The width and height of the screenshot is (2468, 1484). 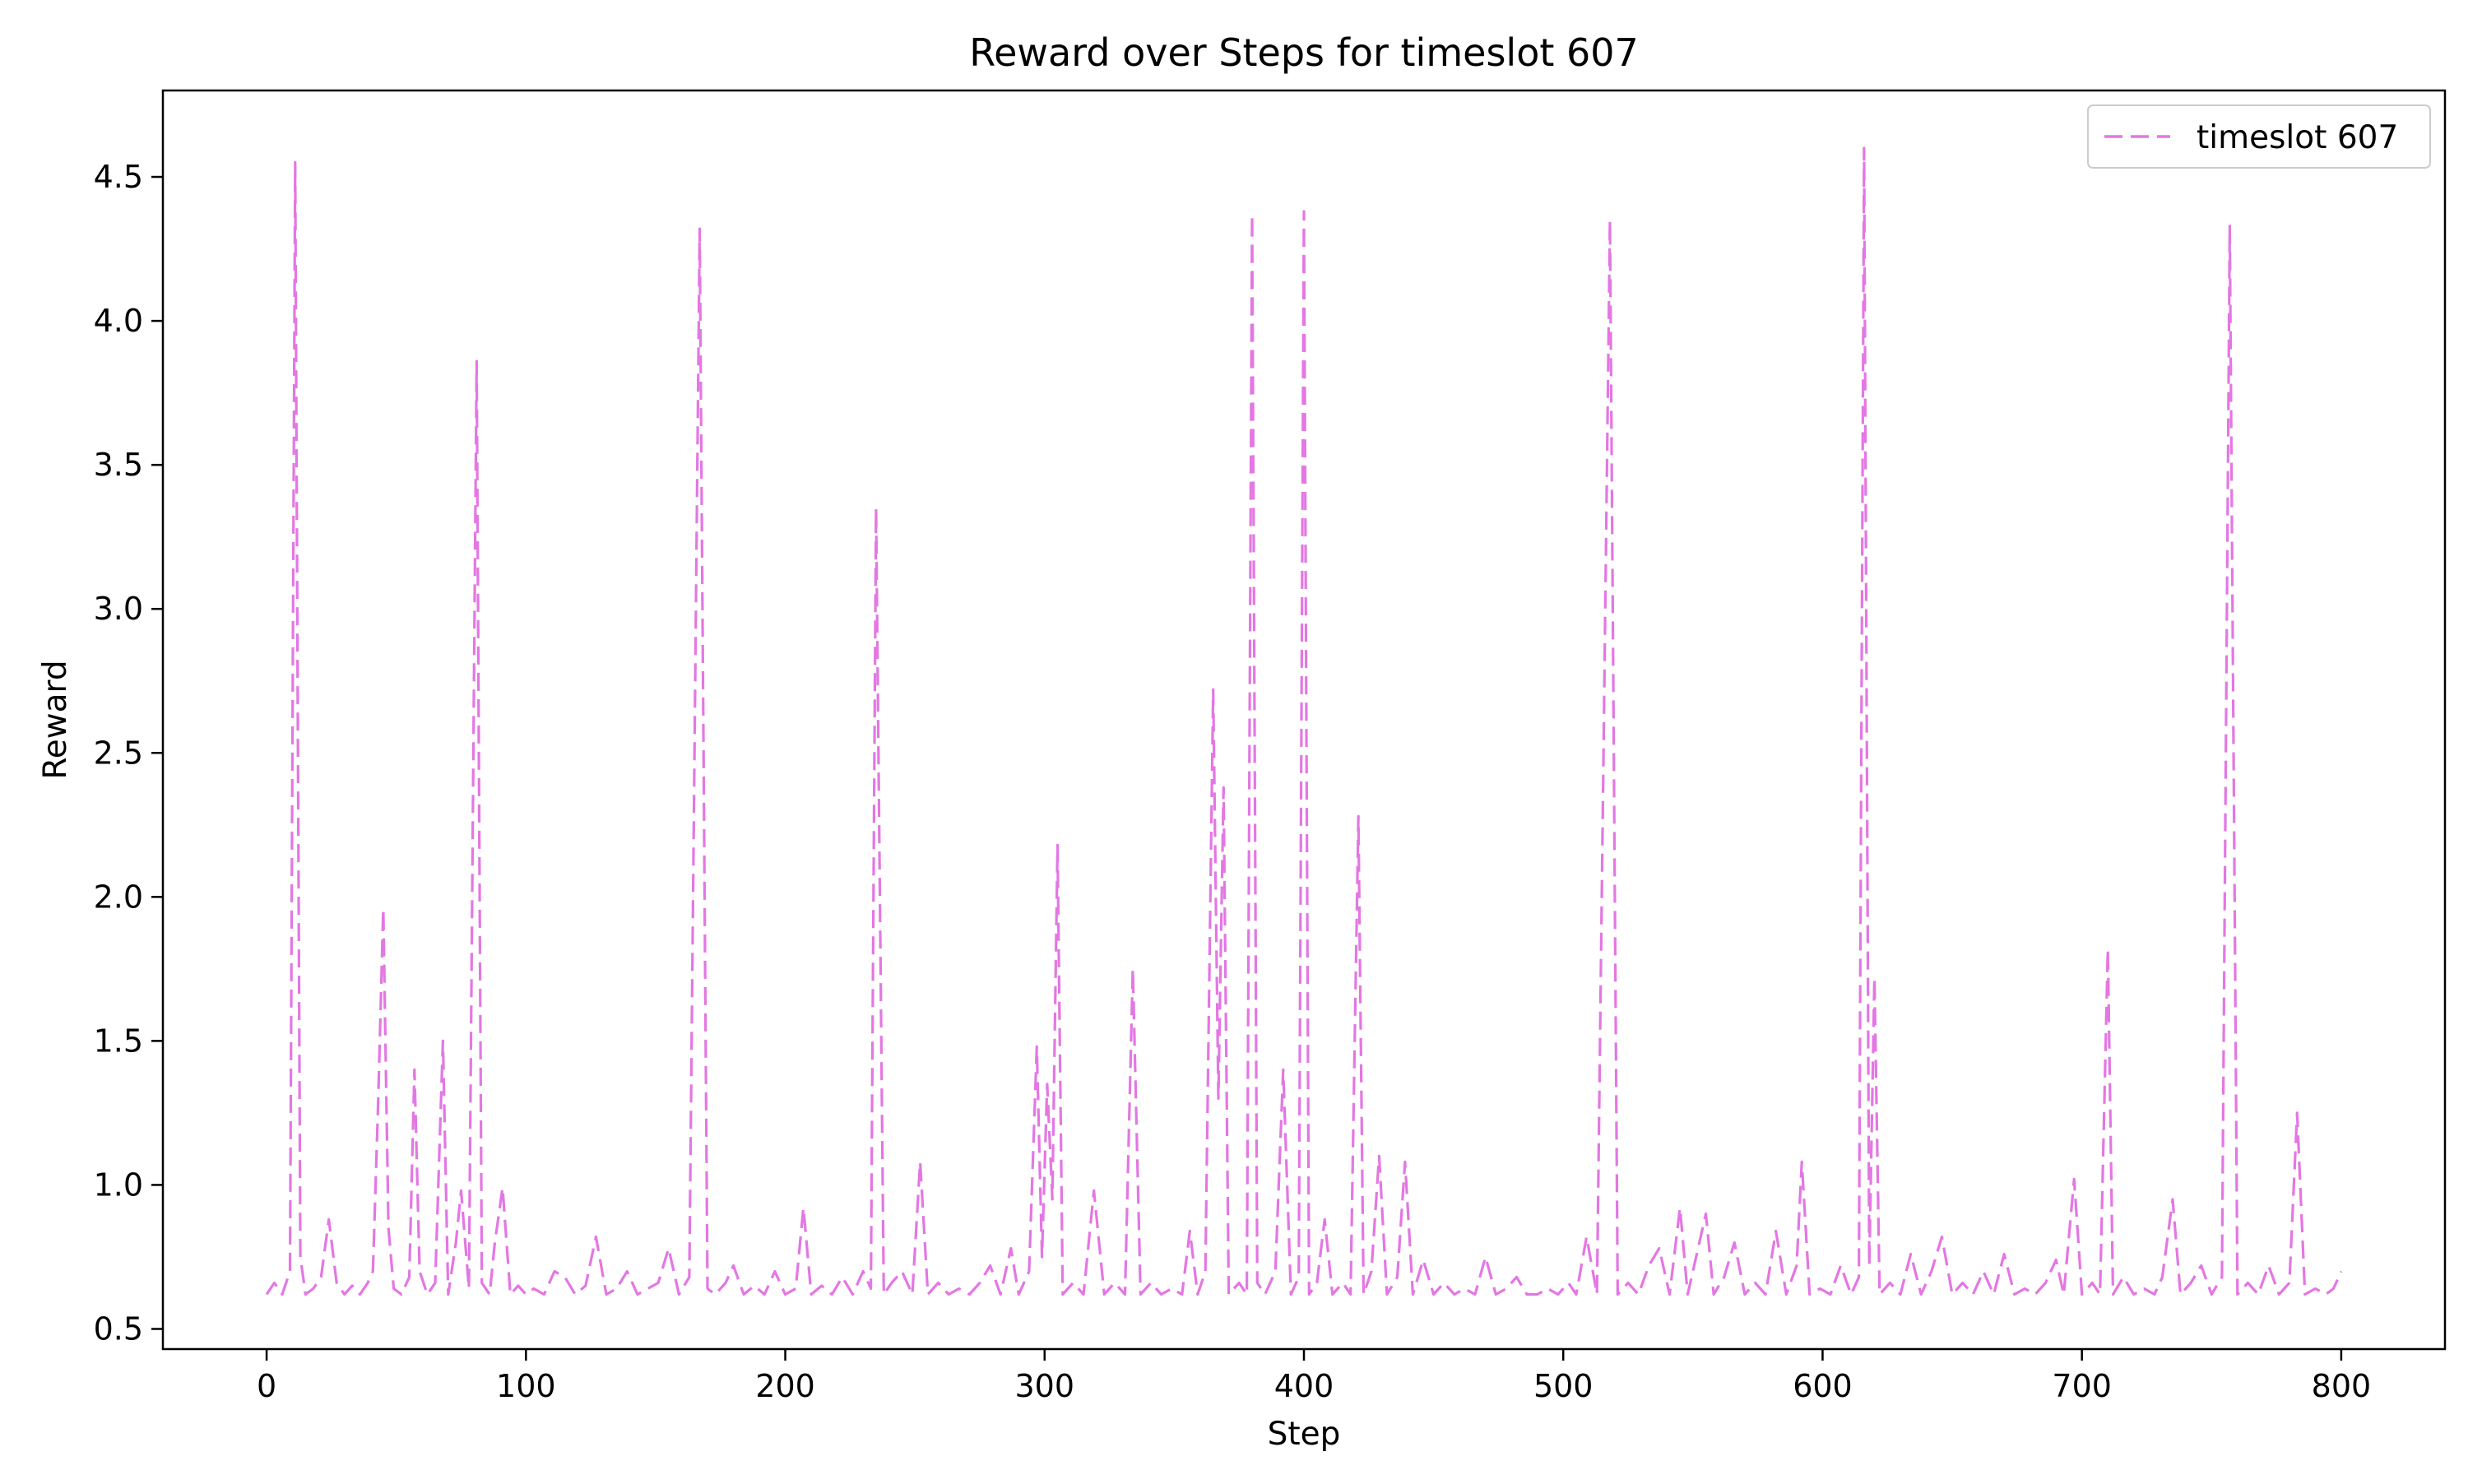 What do you see at coordinates (118, 609) in the screenshot?
I see `y-tick-label: 3.0` at bounding box center [118, 609].